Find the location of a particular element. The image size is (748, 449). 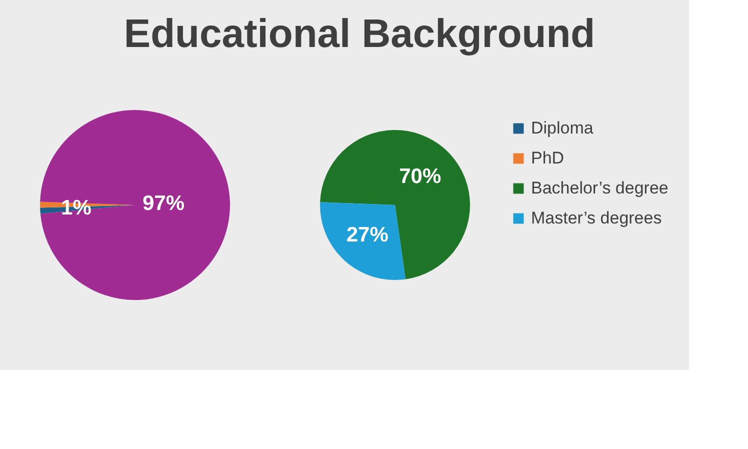

legend-label: Master’s degrees is located at coordinates (596, 218).